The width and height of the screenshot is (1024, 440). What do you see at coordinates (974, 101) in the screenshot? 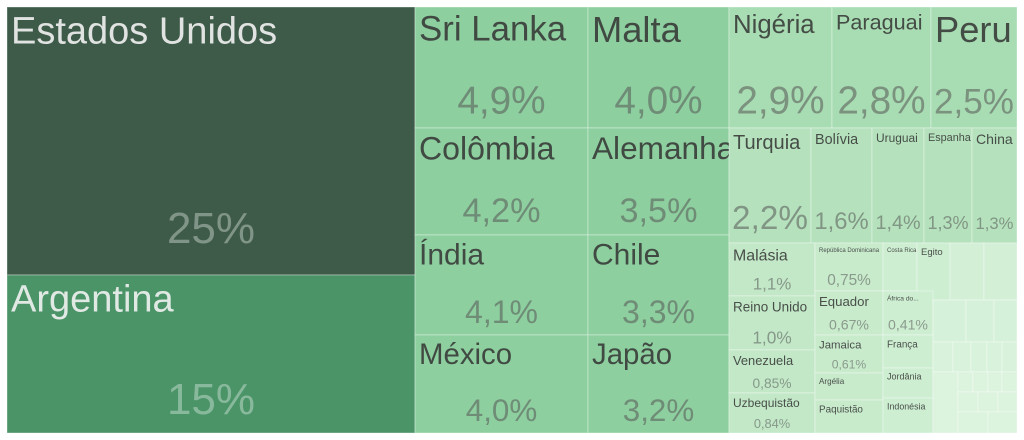
I see `value-label: 2,5%` at bounding box center [974, 101].